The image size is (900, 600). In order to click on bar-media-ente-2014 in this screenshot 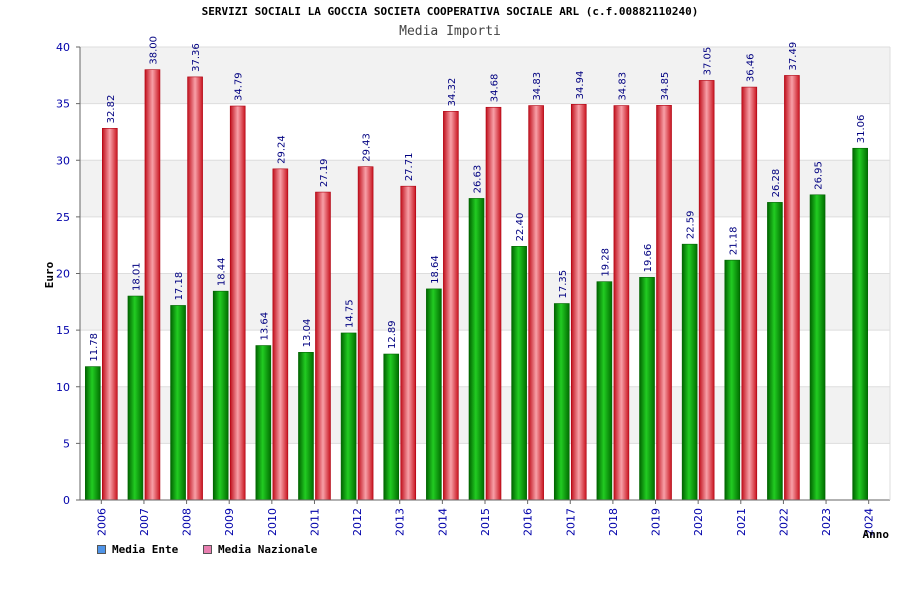, I will do `click(434, 394)`.